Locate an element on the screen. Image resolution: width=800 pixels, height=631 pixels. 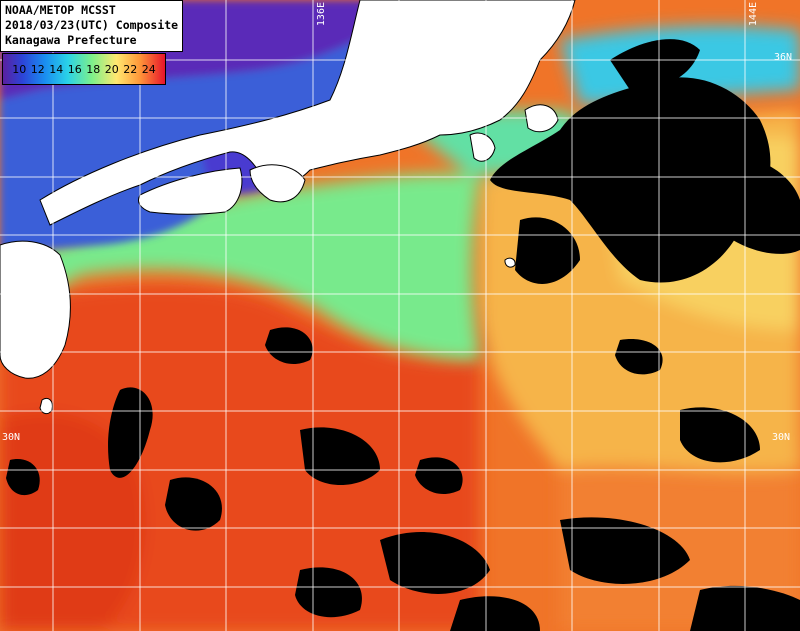
legend-scale-labels: 10 12 14 16 18 20 22 24 is located at coordinates (84, 69).